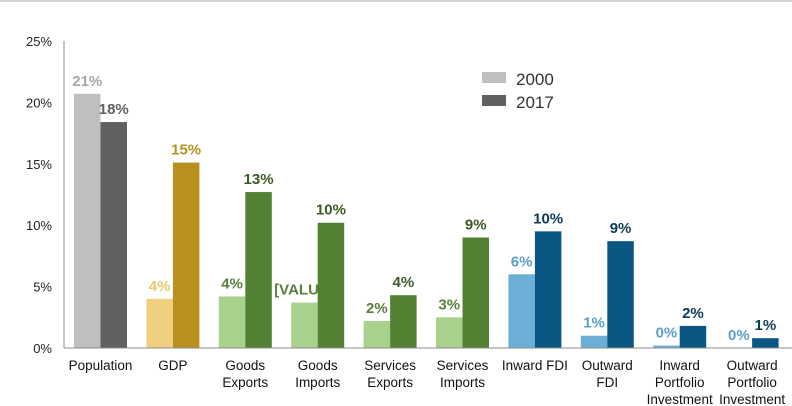 The width and height of the screenshot is (792, 406). What do you see at coordinates (404, 282) in the screenshot?
I see `data-label-2017: 4%` at bounding box center [404, 282].